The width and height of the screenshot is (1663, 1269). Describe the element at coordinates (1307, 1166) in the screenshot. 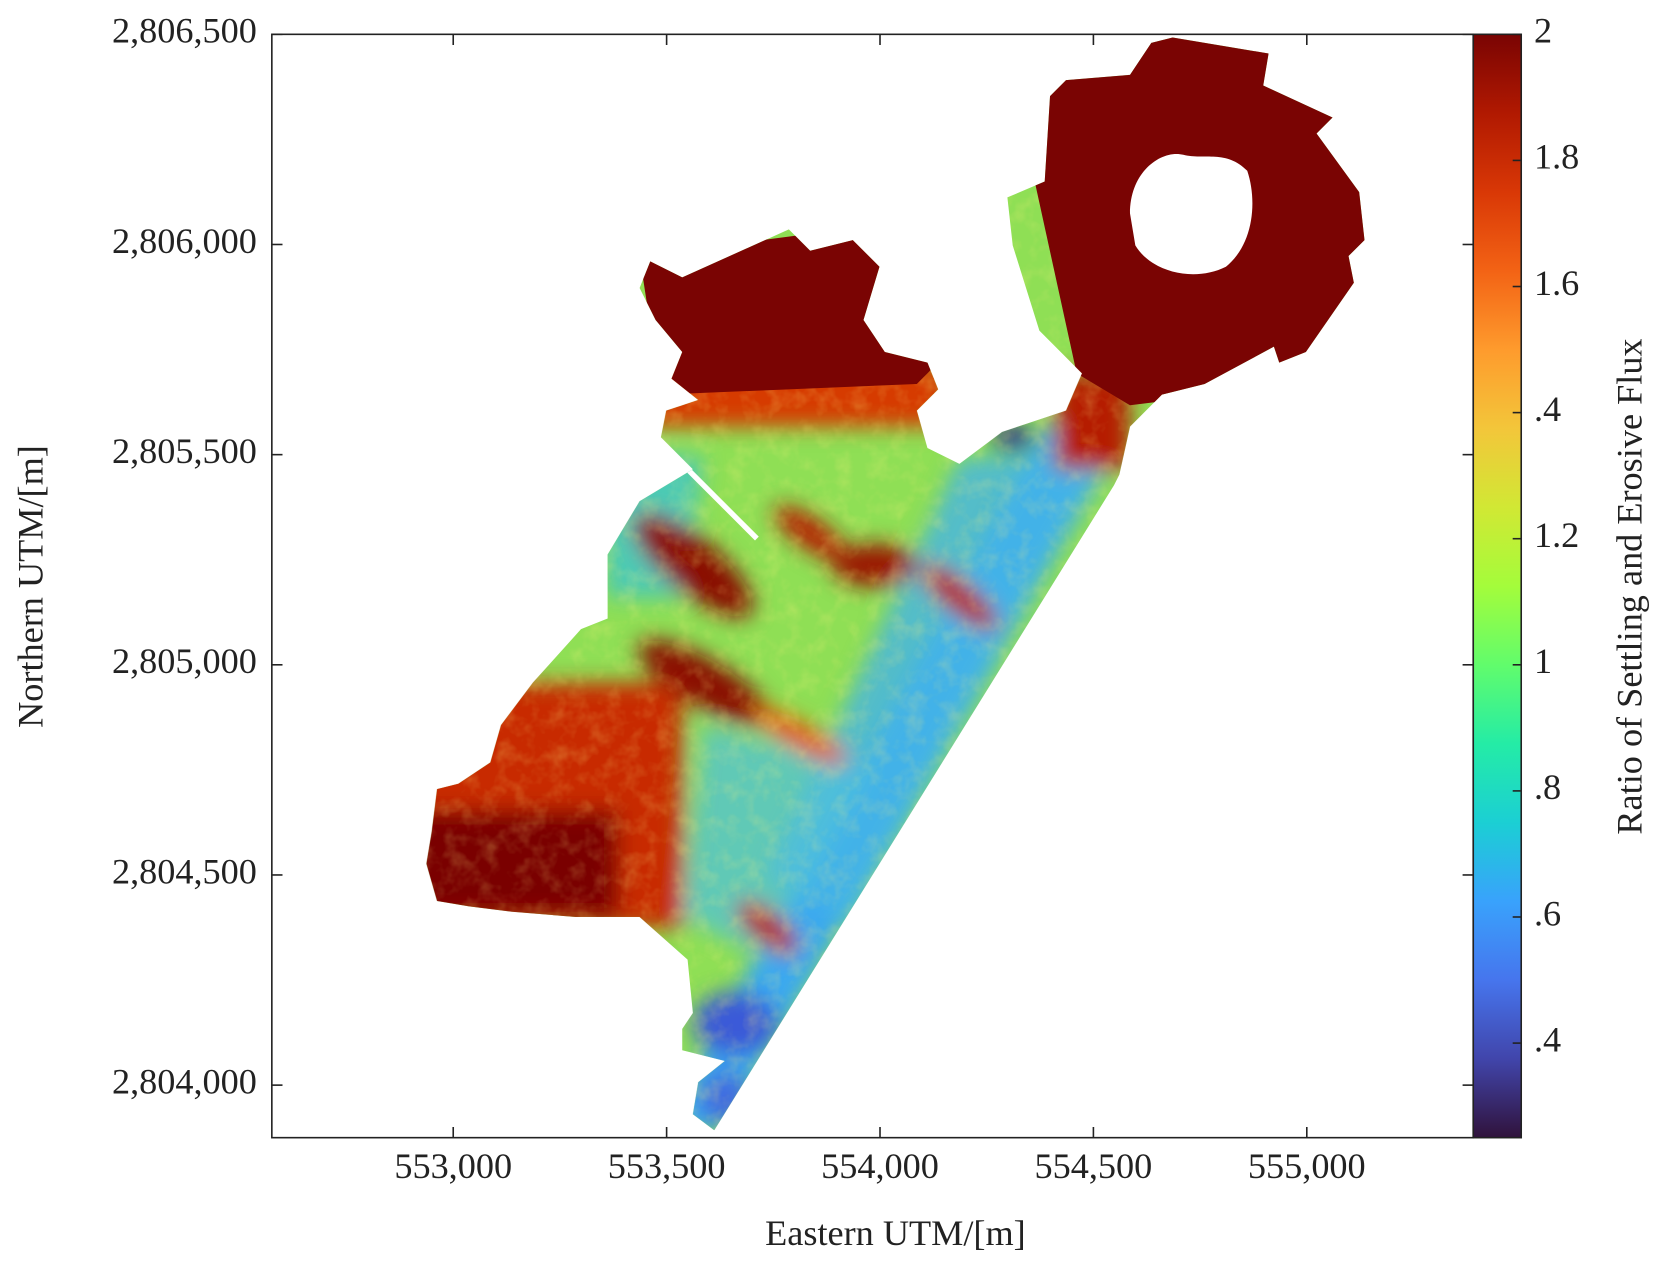

I see `x-tick-label: 555,000` at that location.